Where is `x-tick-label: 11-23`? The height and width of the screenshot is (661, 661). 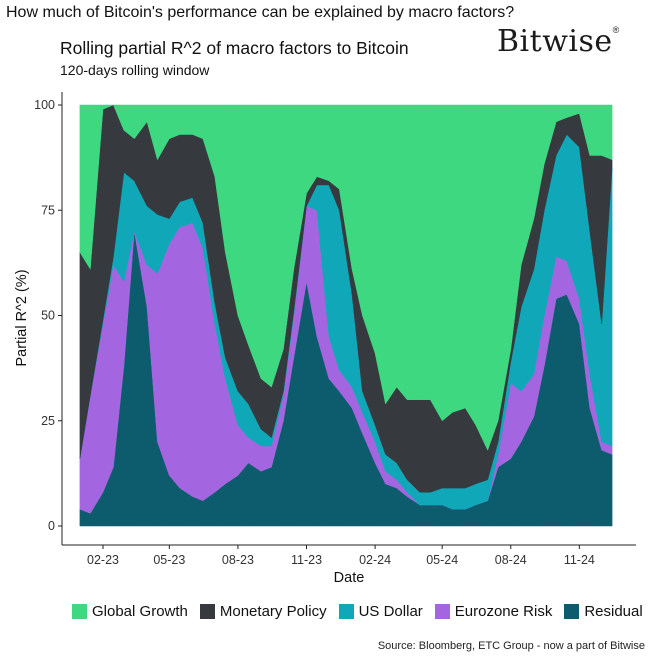 x-tick-label: 11-23 is located at coordinates (306, 560).